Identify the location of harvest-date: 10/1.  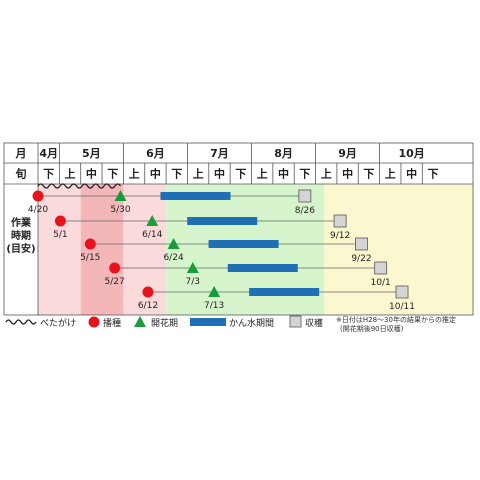
(381, 283).